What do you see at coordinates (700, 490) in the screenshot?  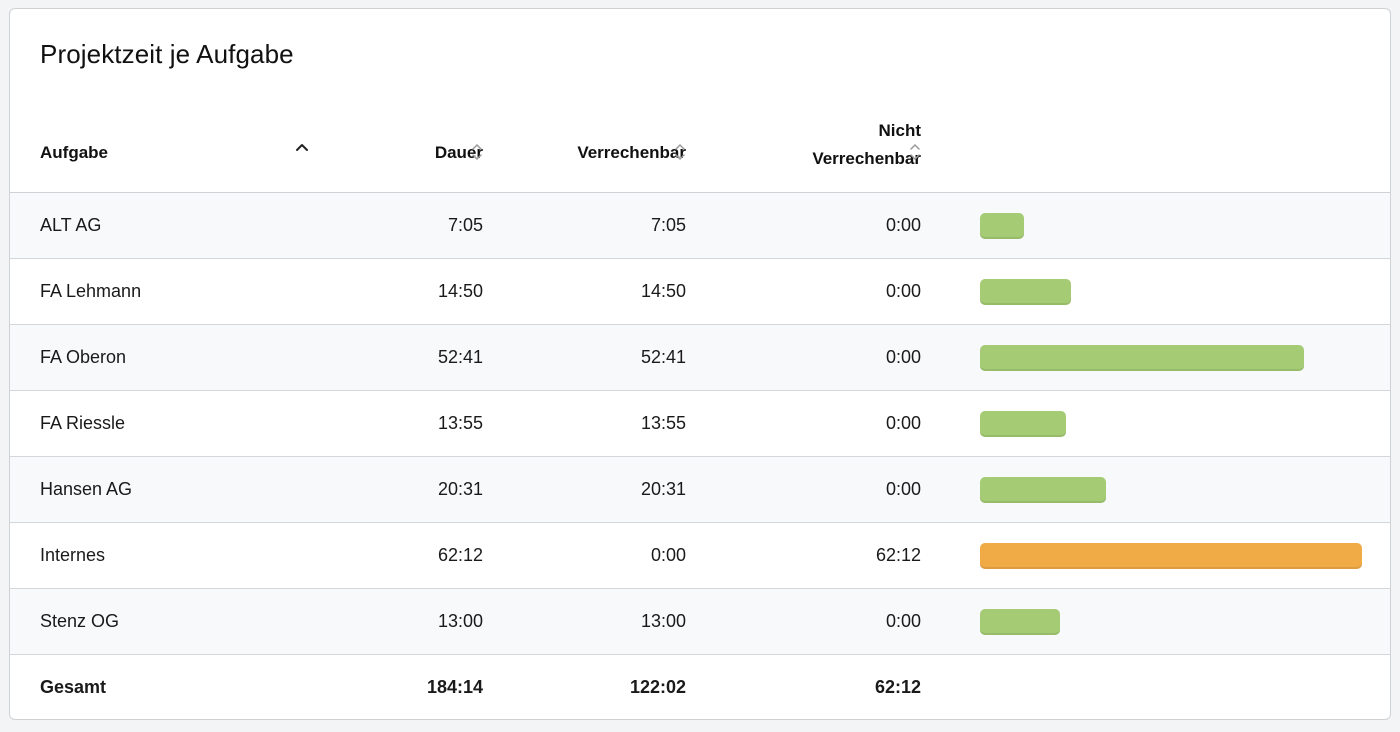 I see `table-row: Hansen AG 20:31 20:31 0:00` at bounding box center [700, 490].